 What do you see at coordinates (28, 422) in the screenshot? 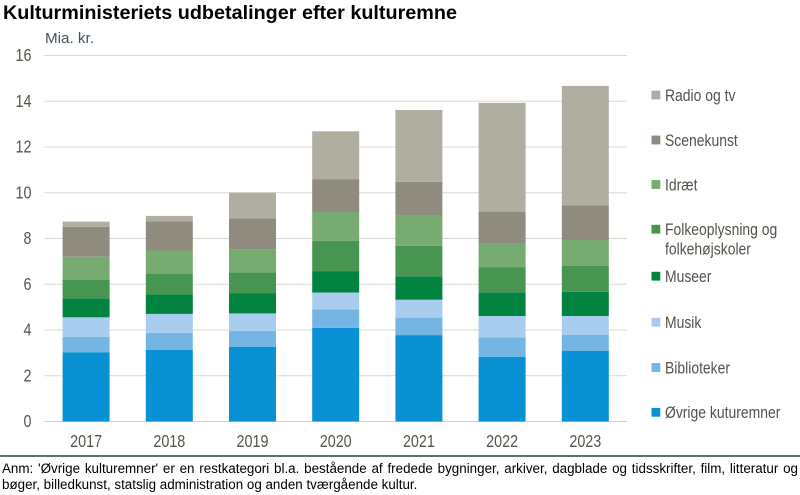
I see `svg-text: 0` at bounding box center [28, 422].